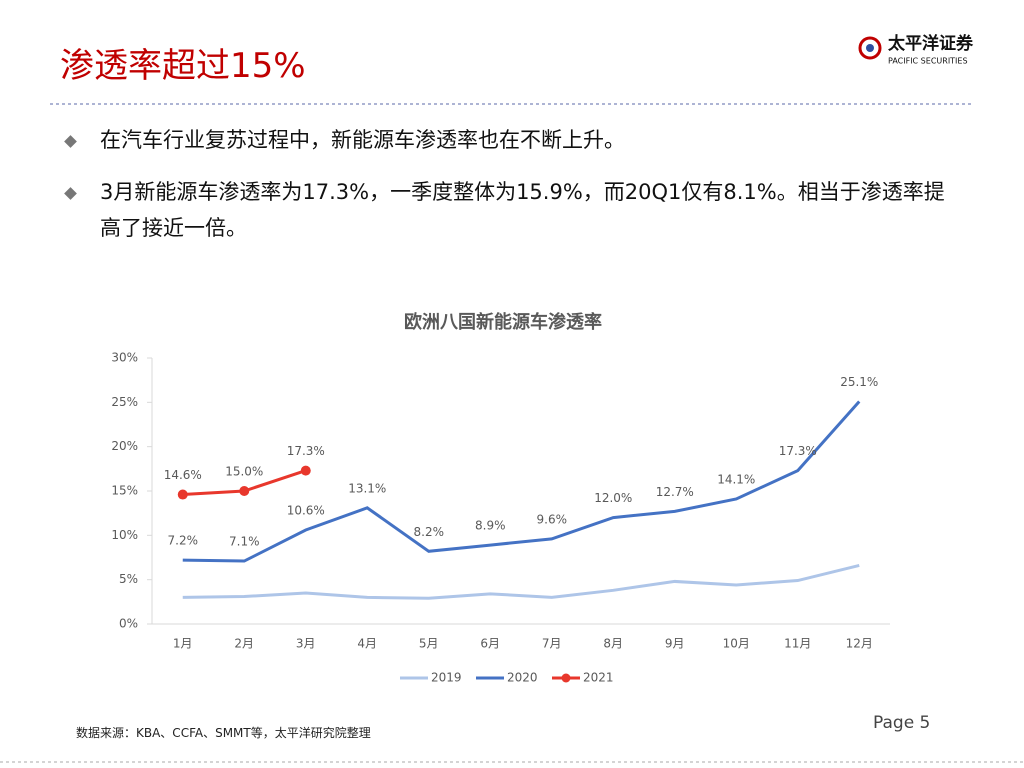  Describe the element at coordinates (183, 475) in the screenshot. I see `data-label: 14.6%` at that location.